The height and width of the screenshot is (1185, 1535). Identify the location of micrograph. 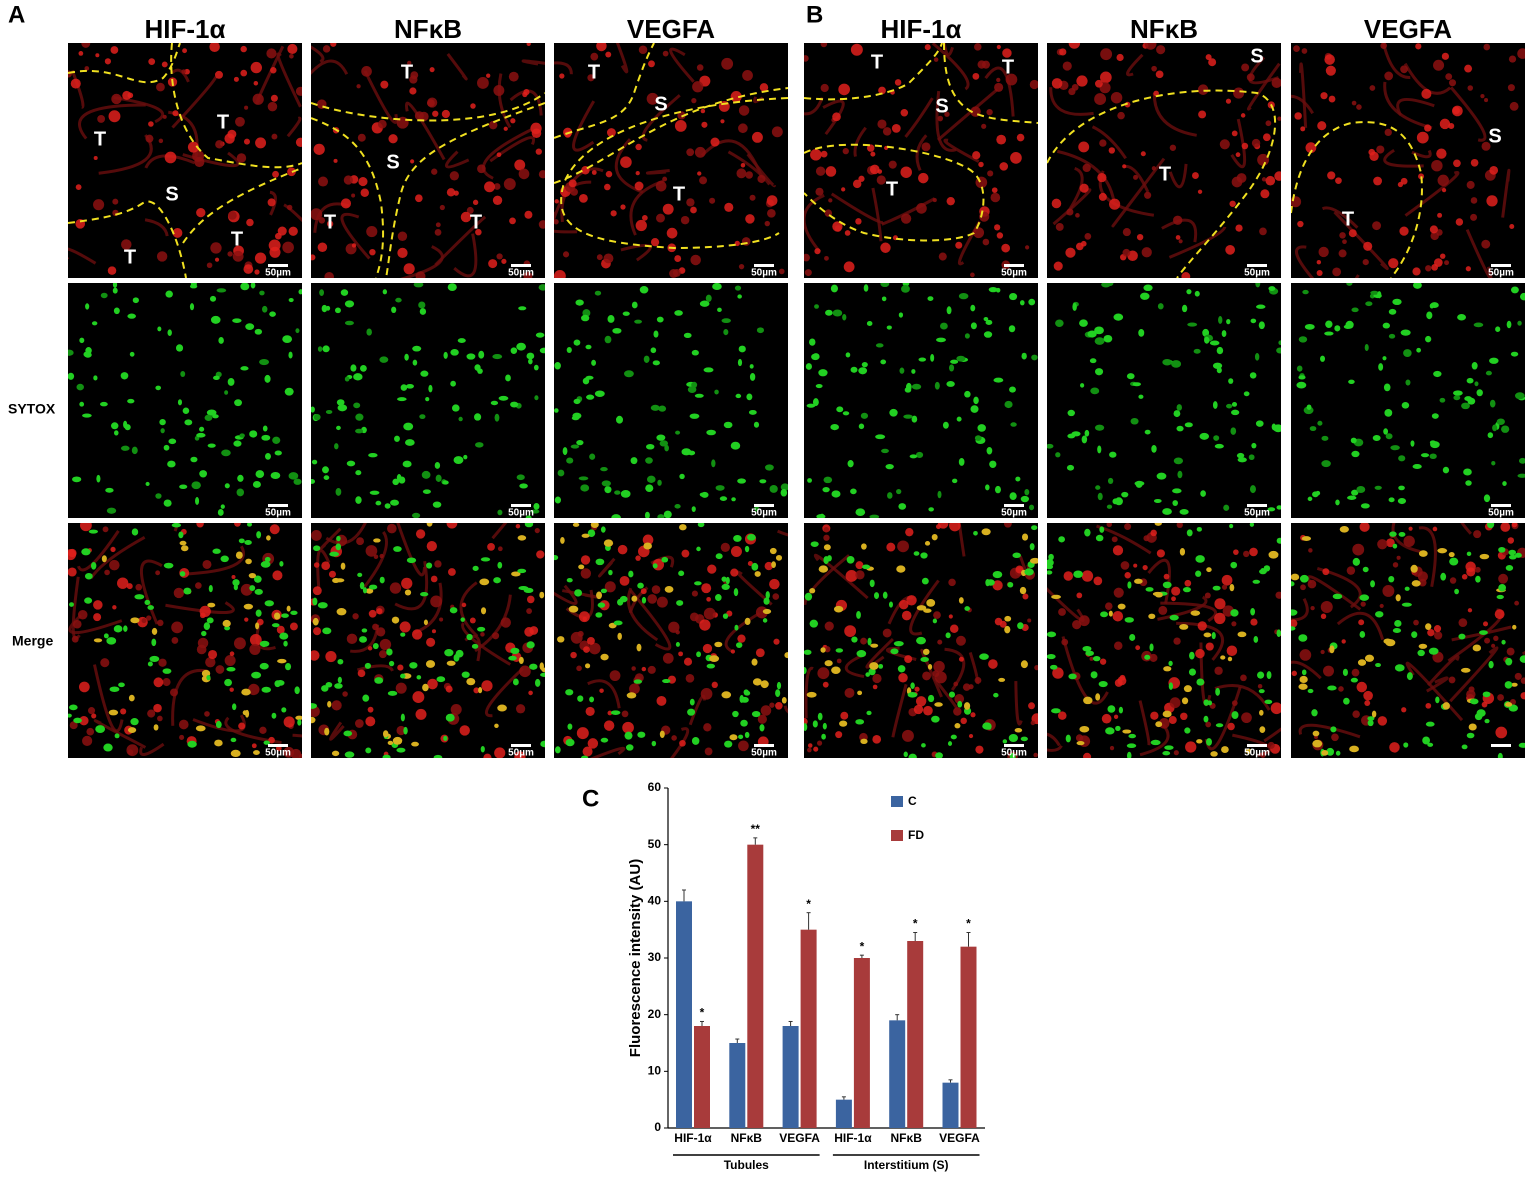
(921, 640).